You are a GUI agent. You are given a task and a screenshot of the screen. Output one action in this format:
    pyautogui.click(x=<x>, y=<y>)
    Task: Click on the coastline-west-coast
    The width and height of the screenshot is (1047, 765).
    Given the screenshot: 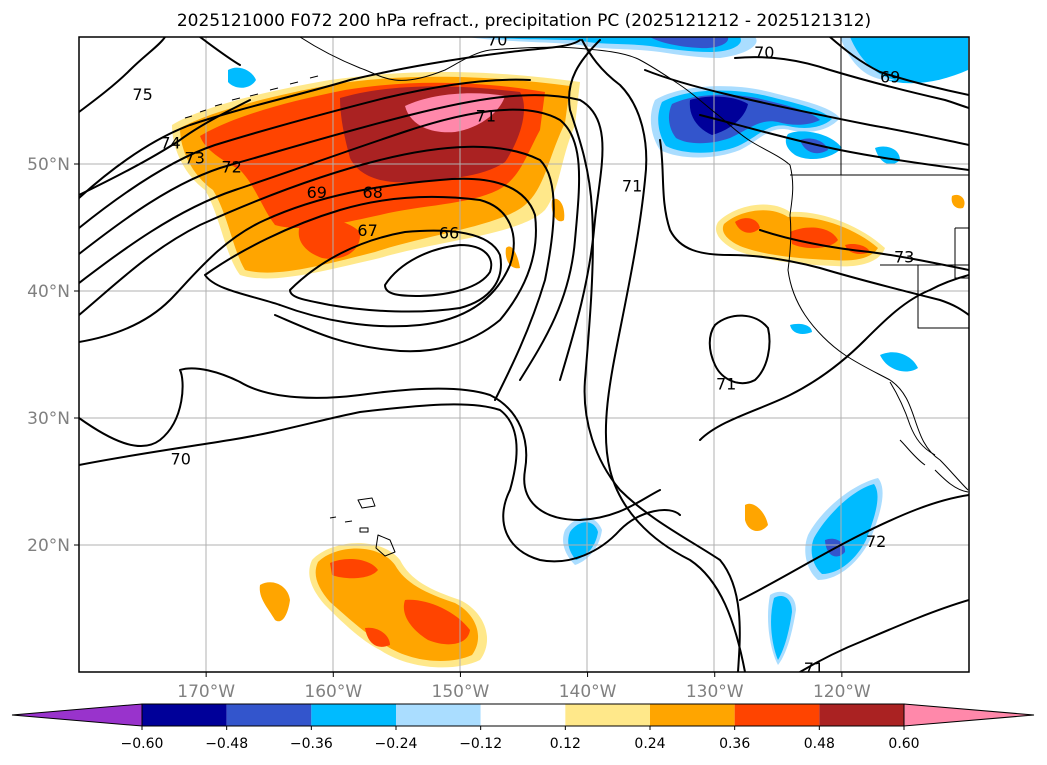 What is the action you would take?
    pyautogui.click(x=878, y=327)
    